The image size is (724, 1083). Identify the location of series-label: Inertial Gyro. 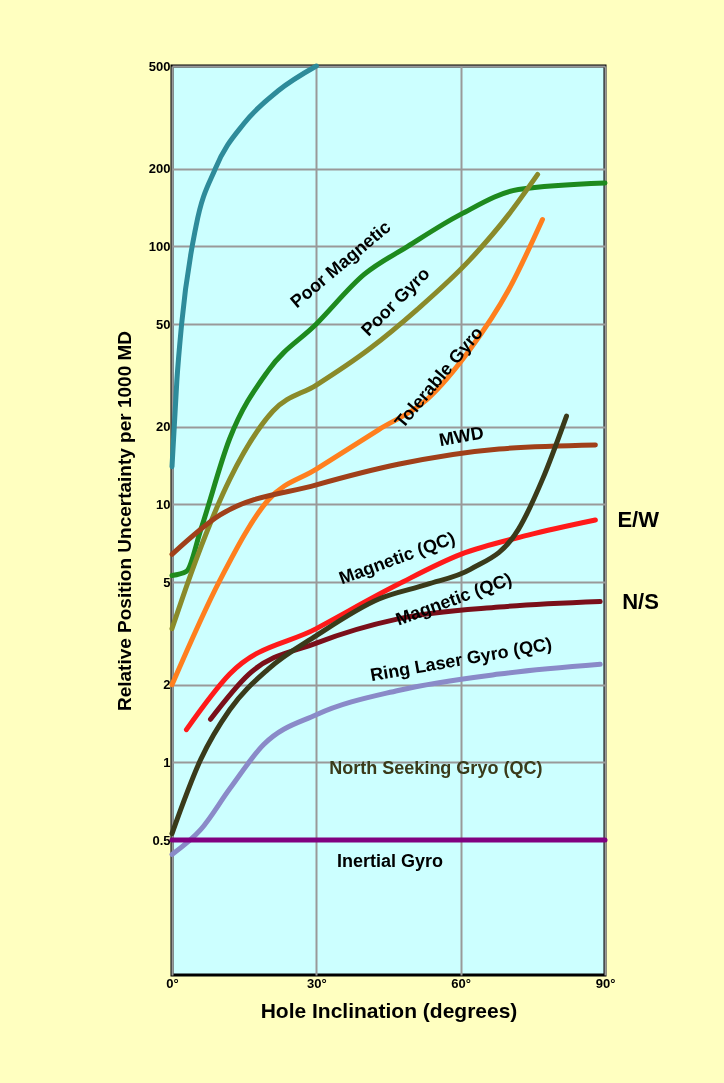
(390, 861).